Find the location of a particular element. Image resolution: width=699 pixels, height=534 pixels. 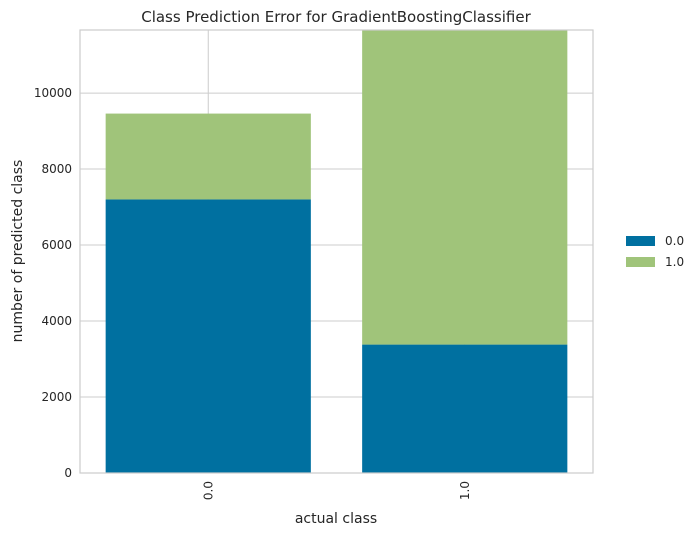

y-tick-label: 8000 is located at coordinates (56, 169).